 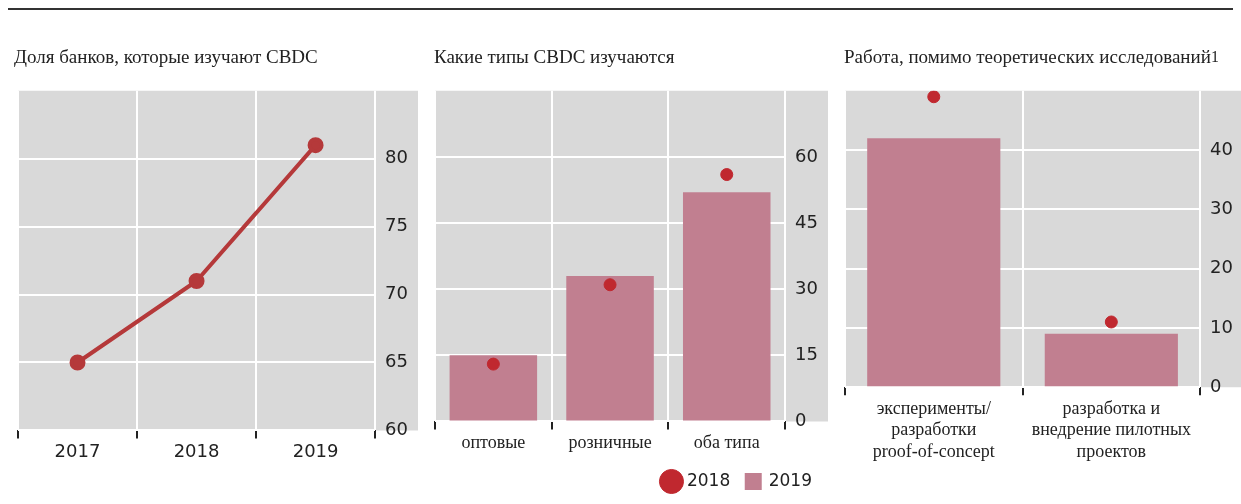 I want to click on x-tick-label: разработка и внедрение пилотных проектов, so click(x=1111, y=429).